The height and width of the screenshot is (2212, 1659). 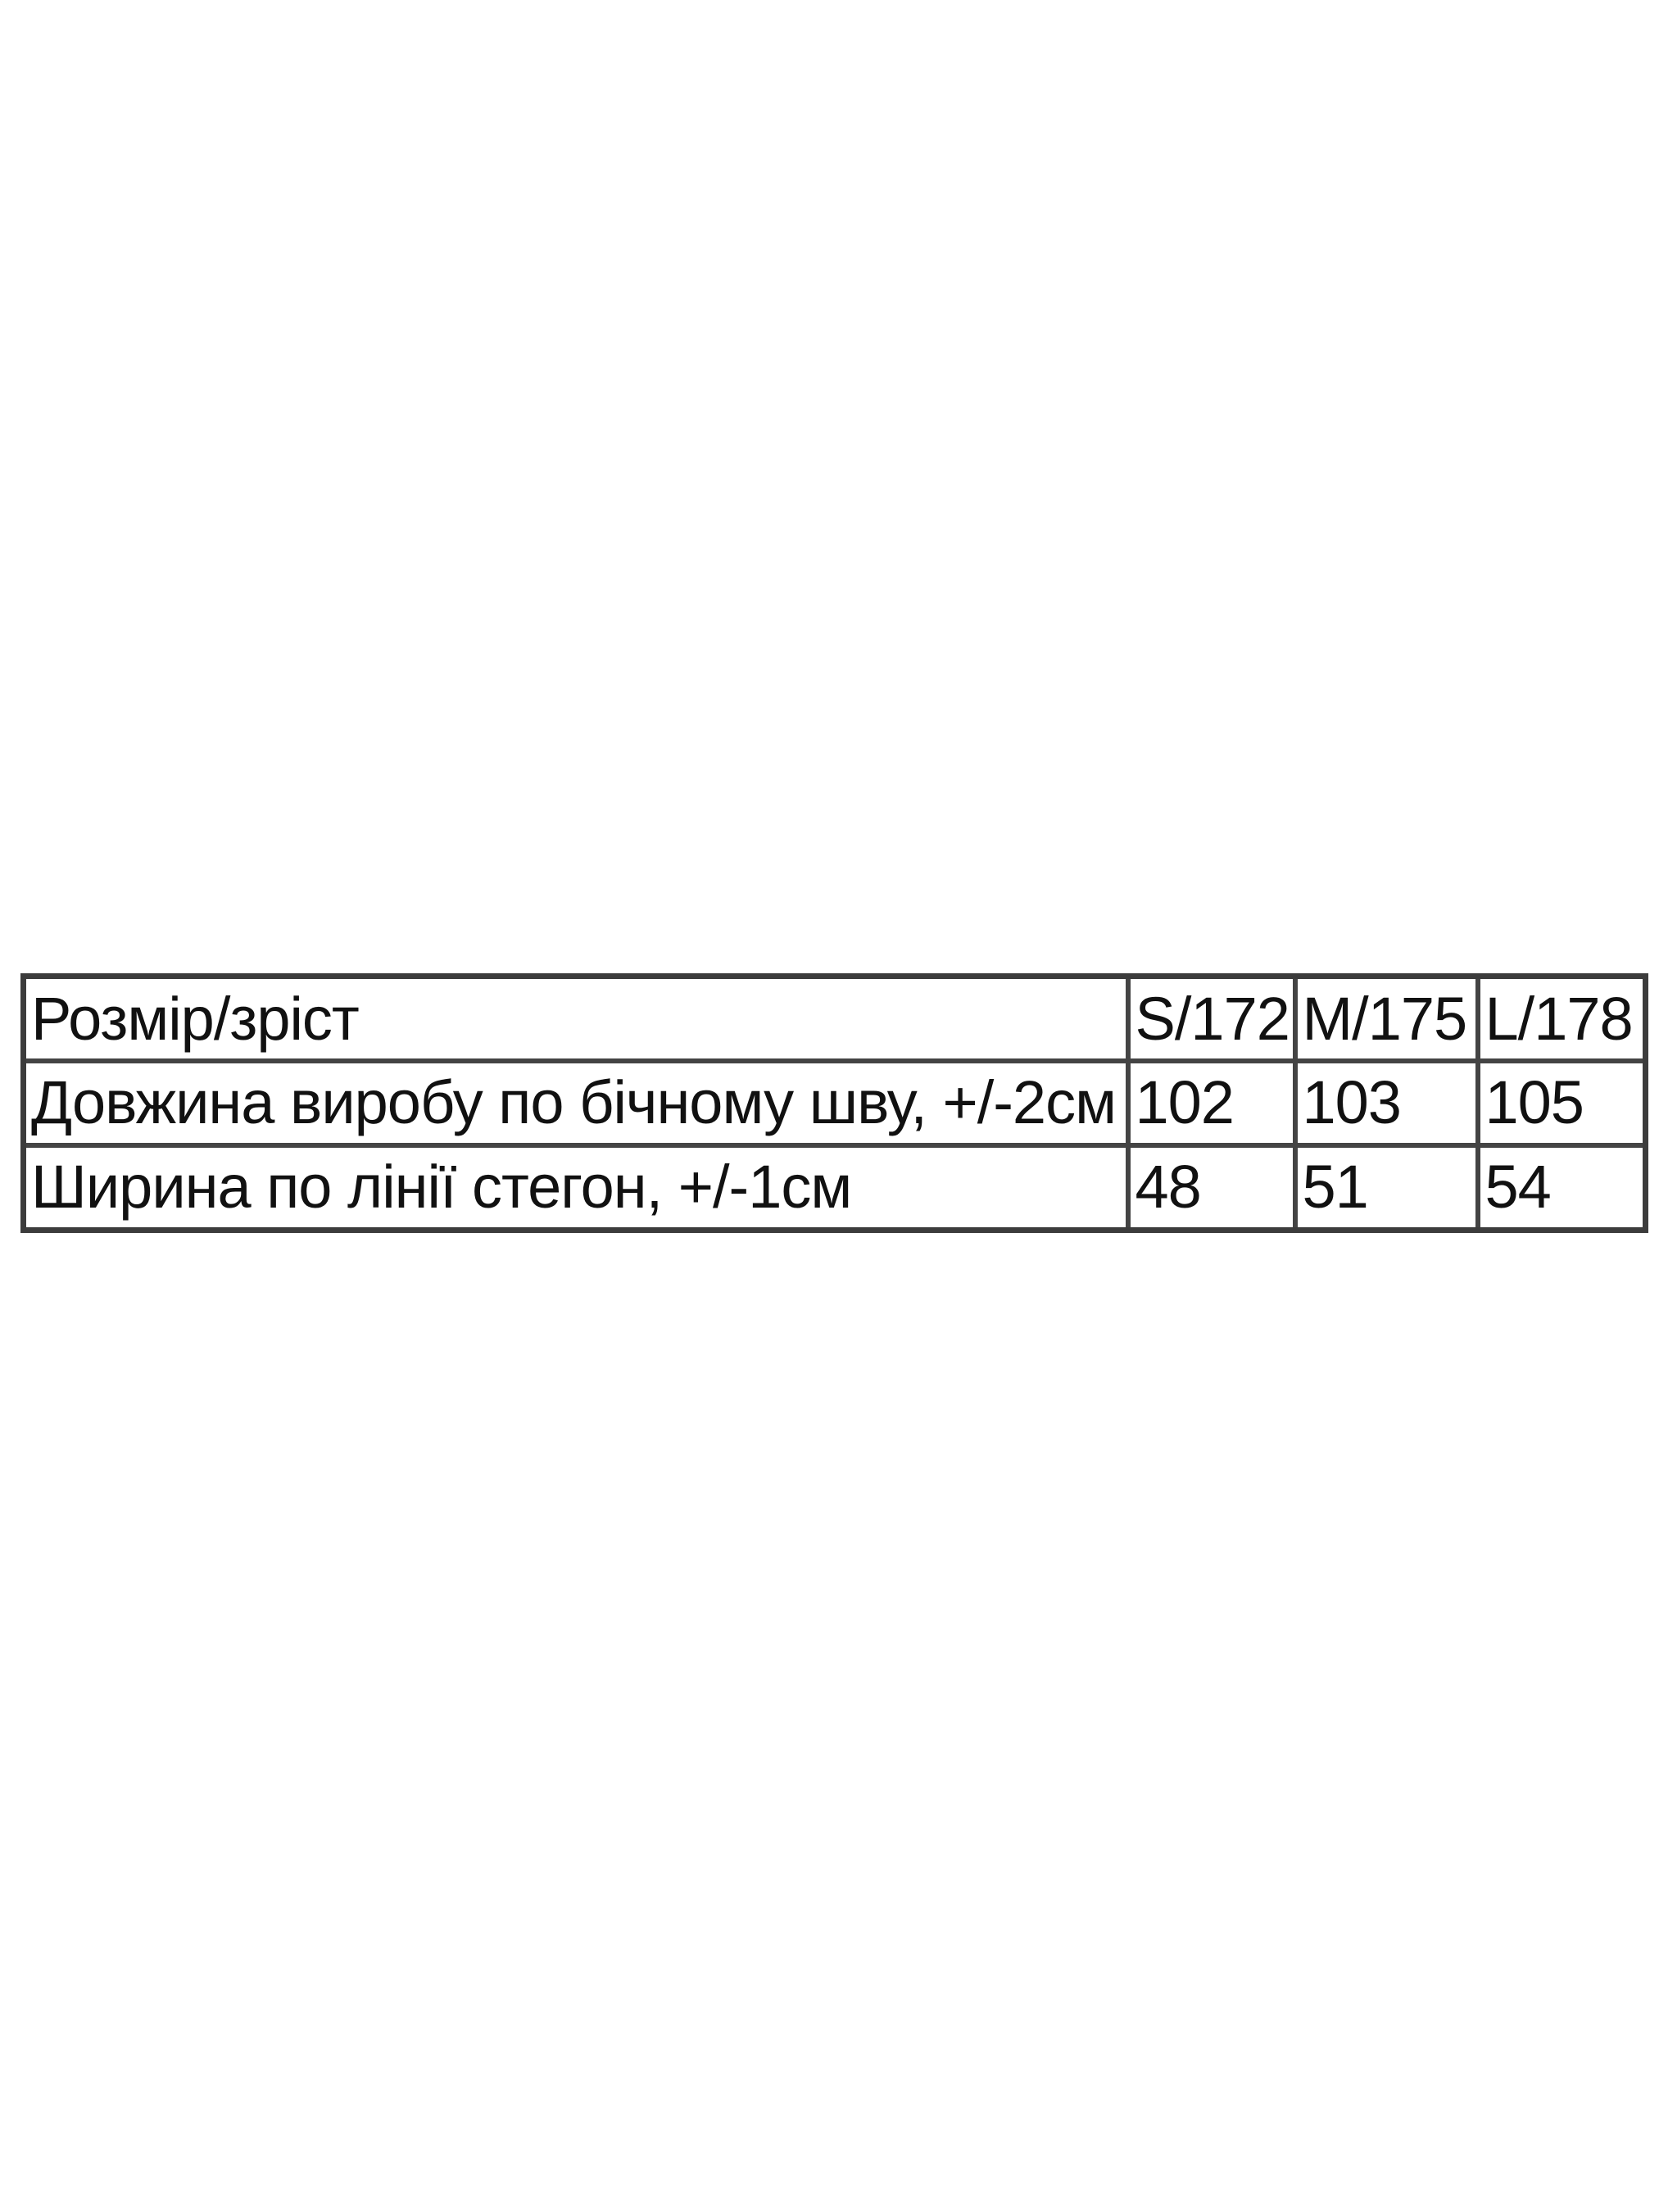 What do you see at coordinates (1386, 1187) in the screenshot?
I see `table-cell: 51` at bounding box center [1386, 1187].